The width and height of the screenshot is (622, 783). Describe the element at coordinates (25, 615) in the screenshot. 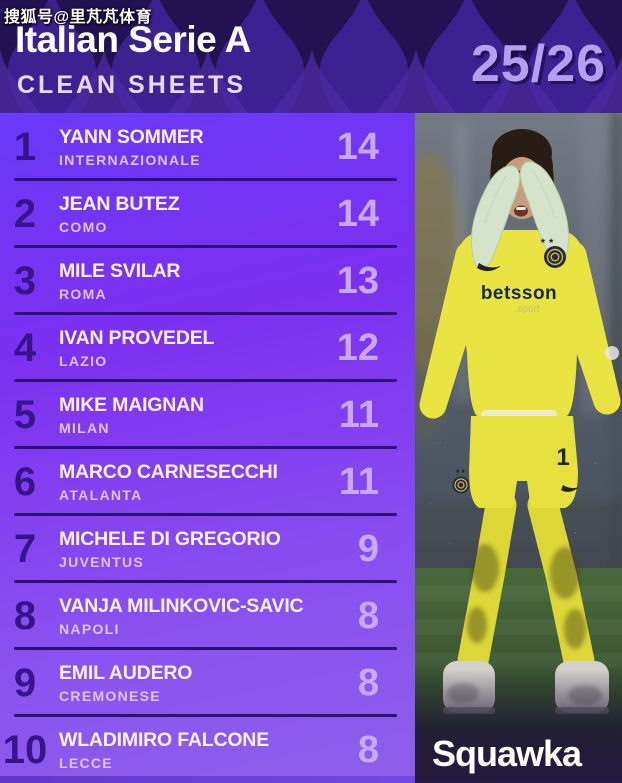

I see `rank-number: 8` at that location.